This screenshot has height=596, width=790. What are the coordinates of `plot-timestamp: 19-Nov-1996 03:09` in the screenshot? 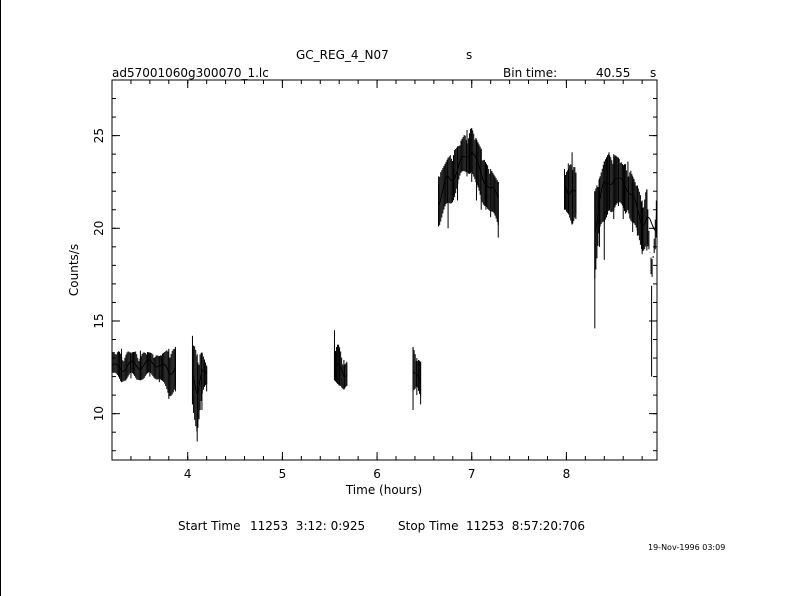 It's located at (687, 547).